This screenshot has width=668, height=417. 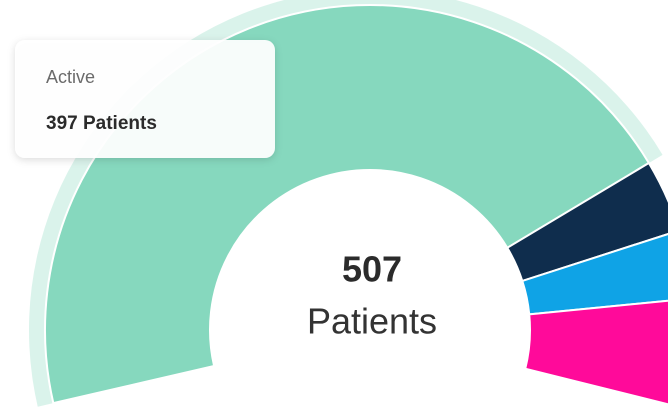 I want to click on tooltip-text: 397 Patients, so click(x=101, y=123).